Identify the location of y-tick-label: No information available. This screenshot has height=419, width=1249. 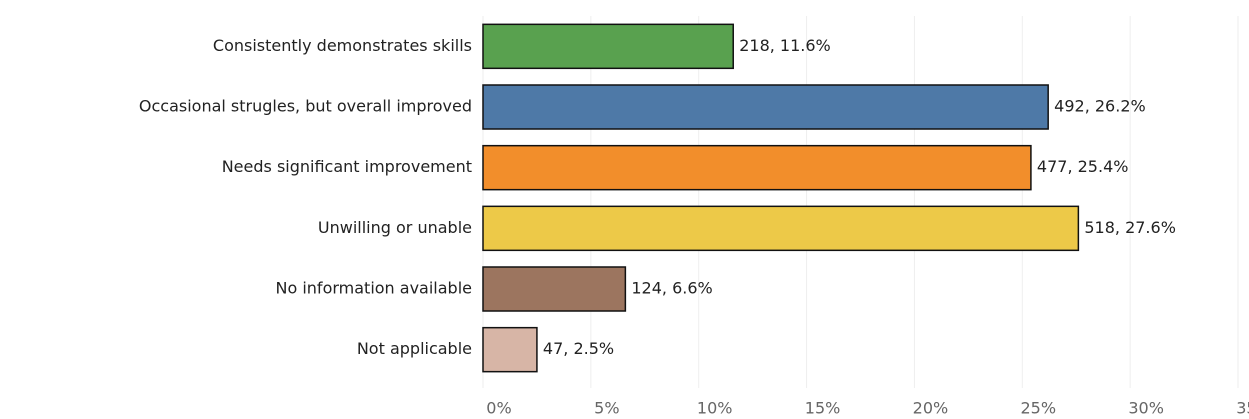
(374, 288).